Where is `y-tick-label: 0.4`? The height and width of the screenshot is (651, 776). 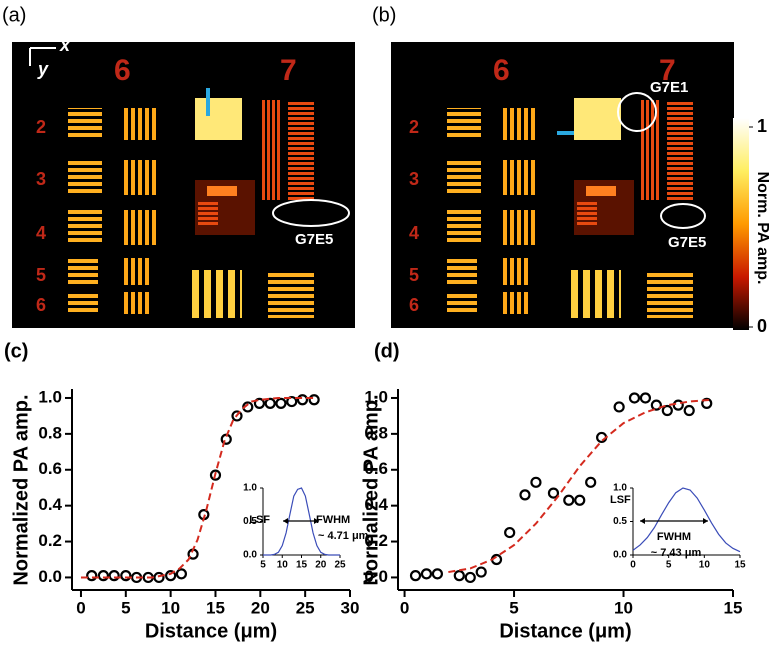 y-tick-label: 0.4 is located at coordinates (376, 504).